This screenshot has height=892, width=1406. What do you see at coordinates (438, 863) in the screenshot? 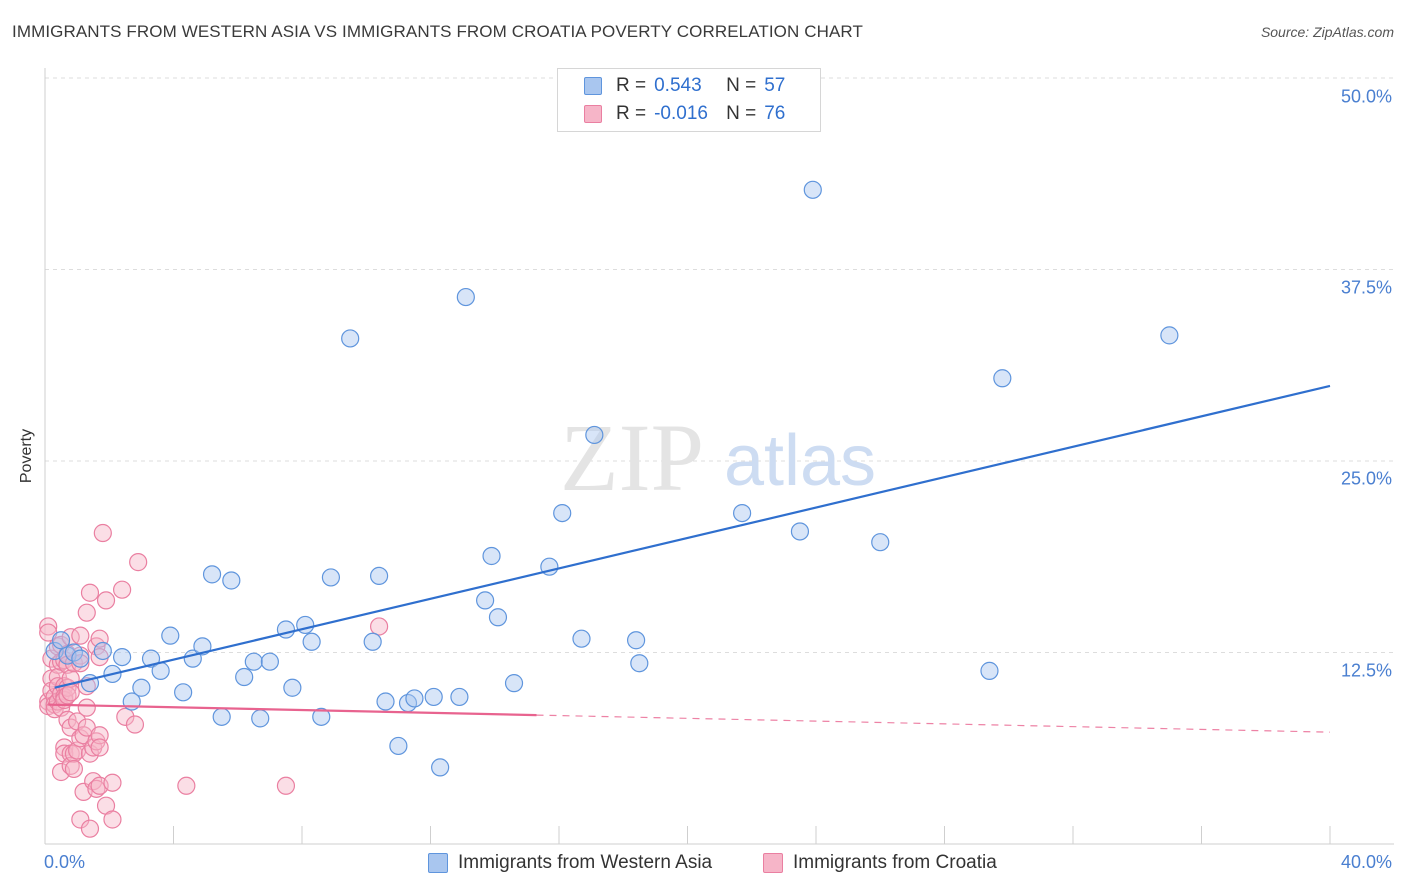
I see `bottom-legend-swatch-blue` at bounding box center [438, 863].